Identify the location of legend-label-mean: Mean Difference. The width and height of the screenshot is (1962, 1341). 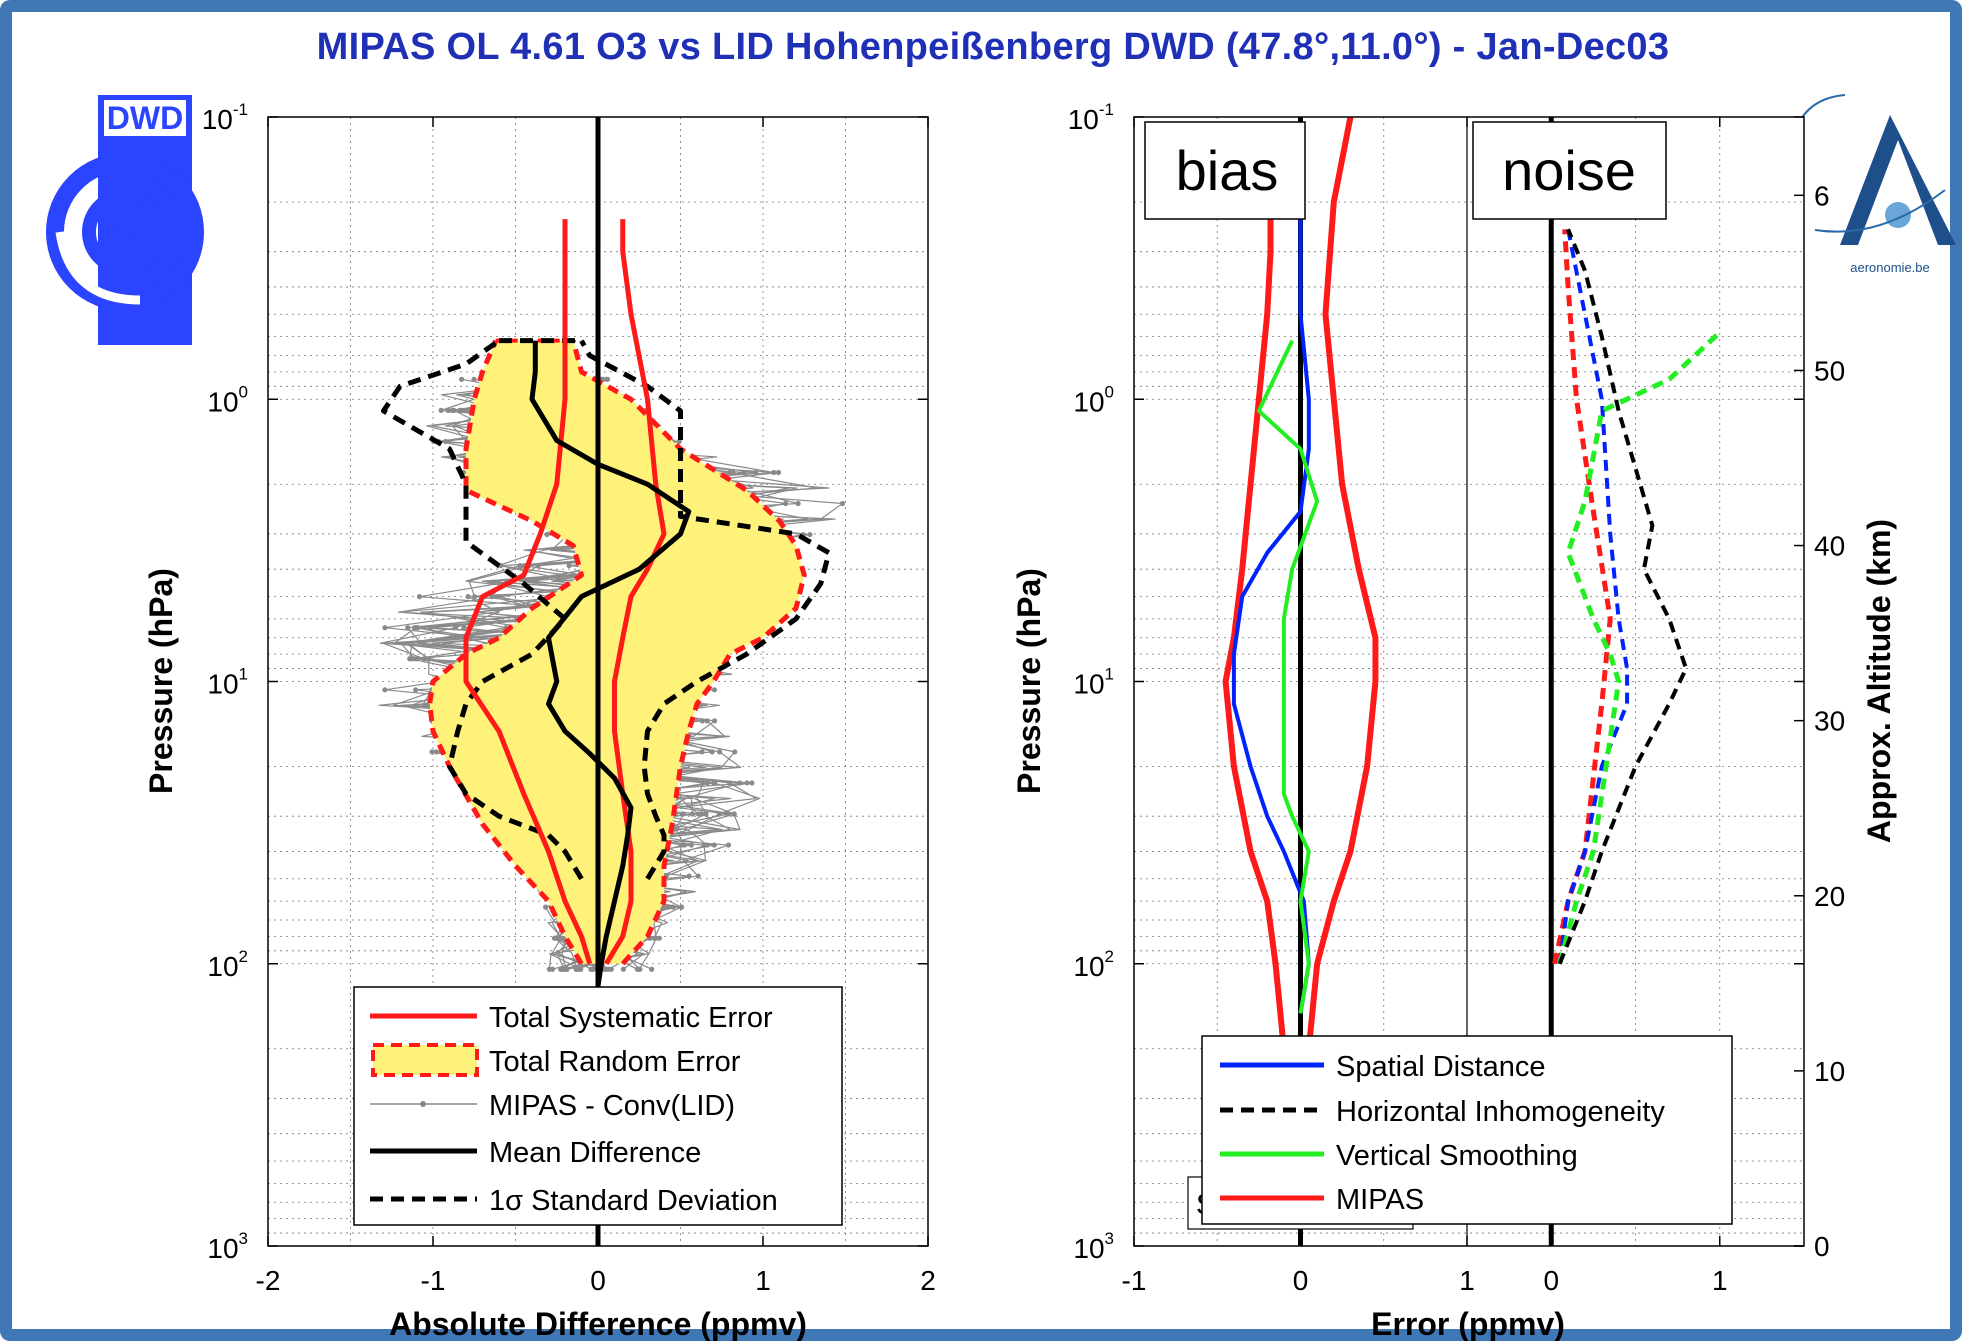
(595, 1153).